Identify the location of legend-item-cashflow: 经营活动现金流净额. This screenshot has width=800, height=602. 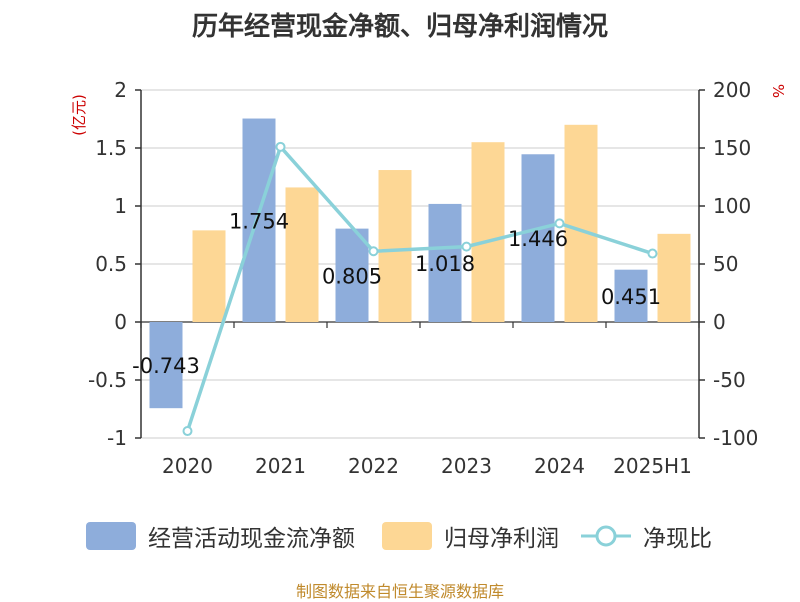
(220, 536).